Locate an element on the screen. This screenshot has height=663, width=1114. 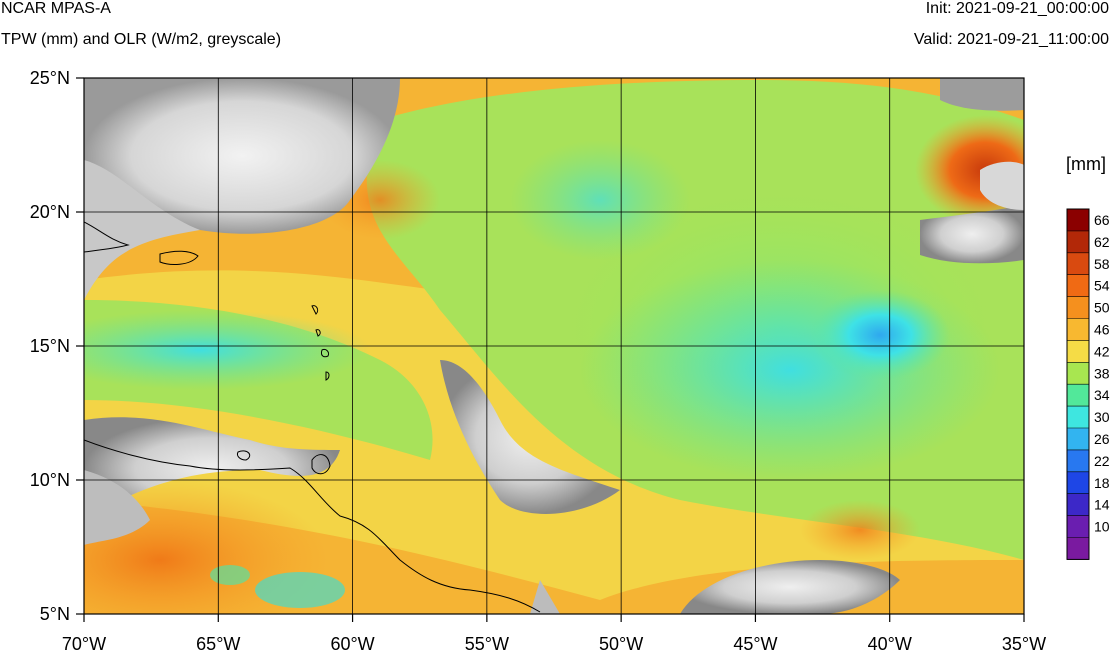
lon-tick-label: 35°W is located at coordinates (1024, 644).